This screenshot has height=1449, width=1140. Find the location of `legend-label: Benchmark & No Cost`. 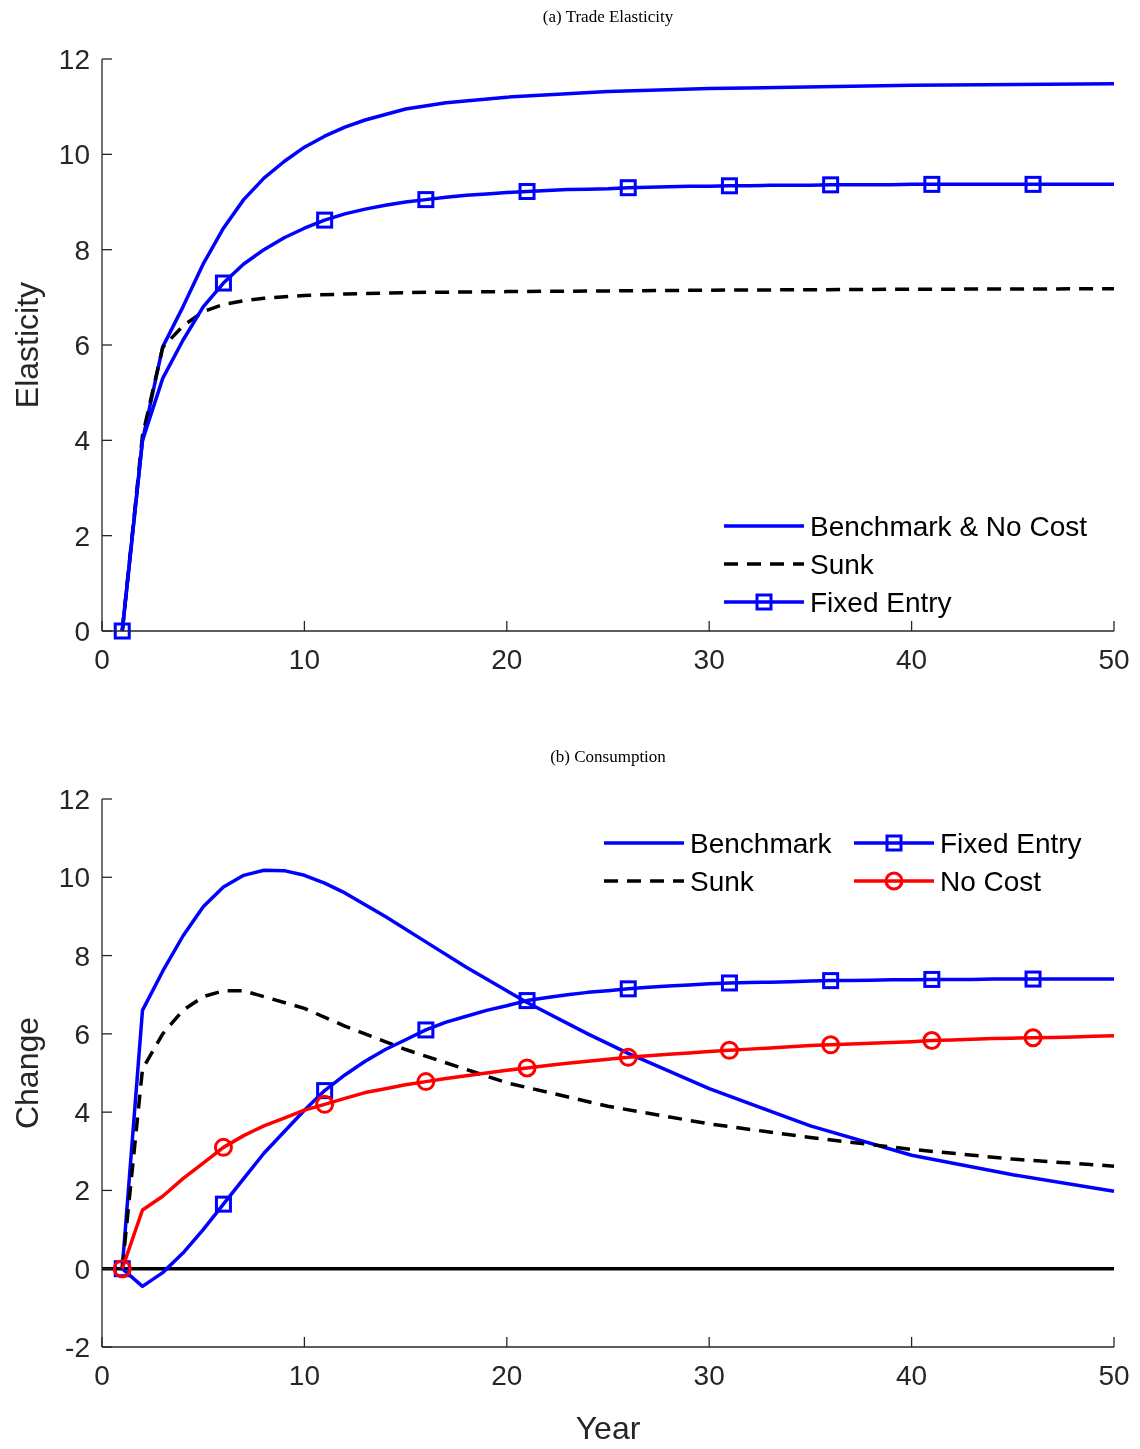

legend-label: Benchmark & No Cost is located at coordinates (949, 526).